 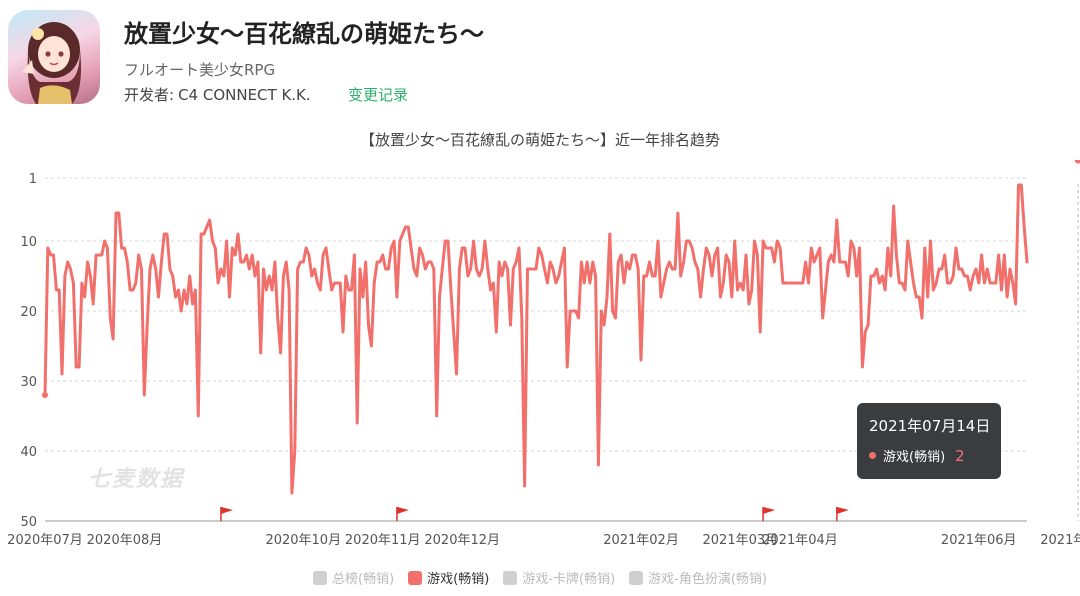 I want to click on series-start-point, so click(x=45, y=395).